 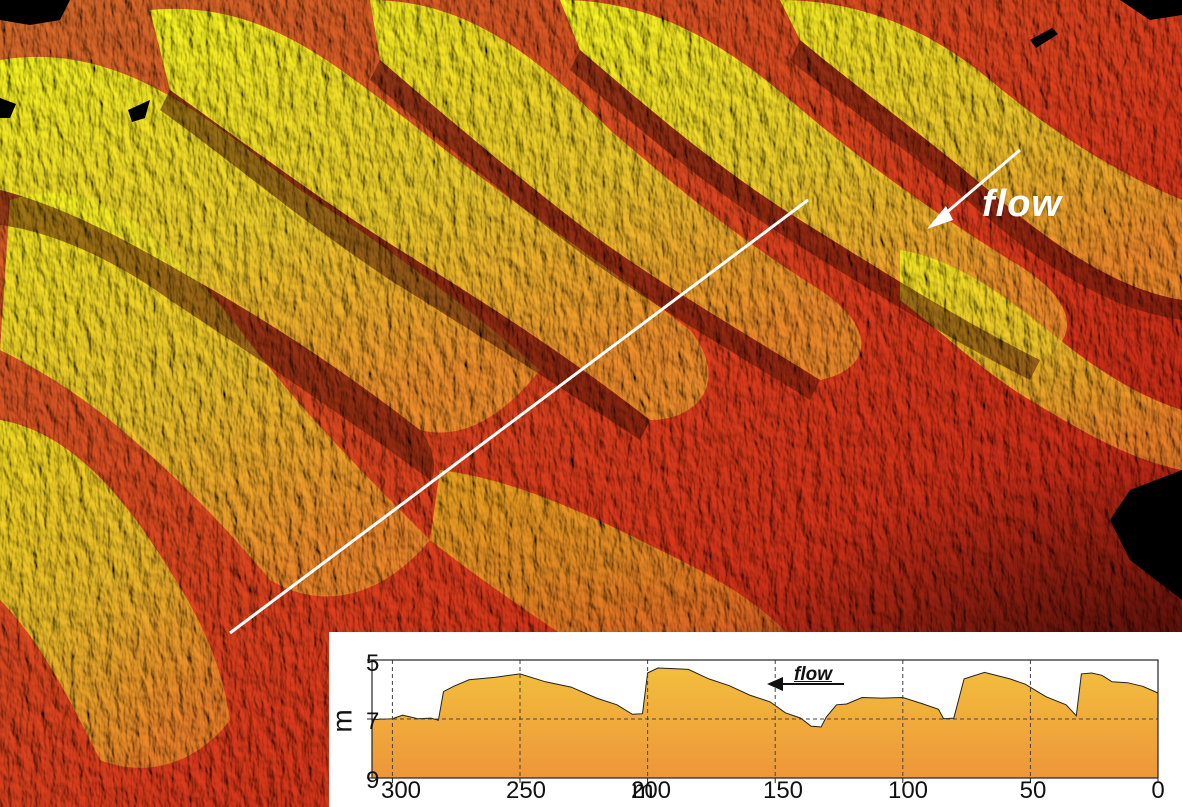 What do you see at coordinates (643, 789) in the screenshot?
I see `x-axis-label: m` at bounding box center [643, 789].